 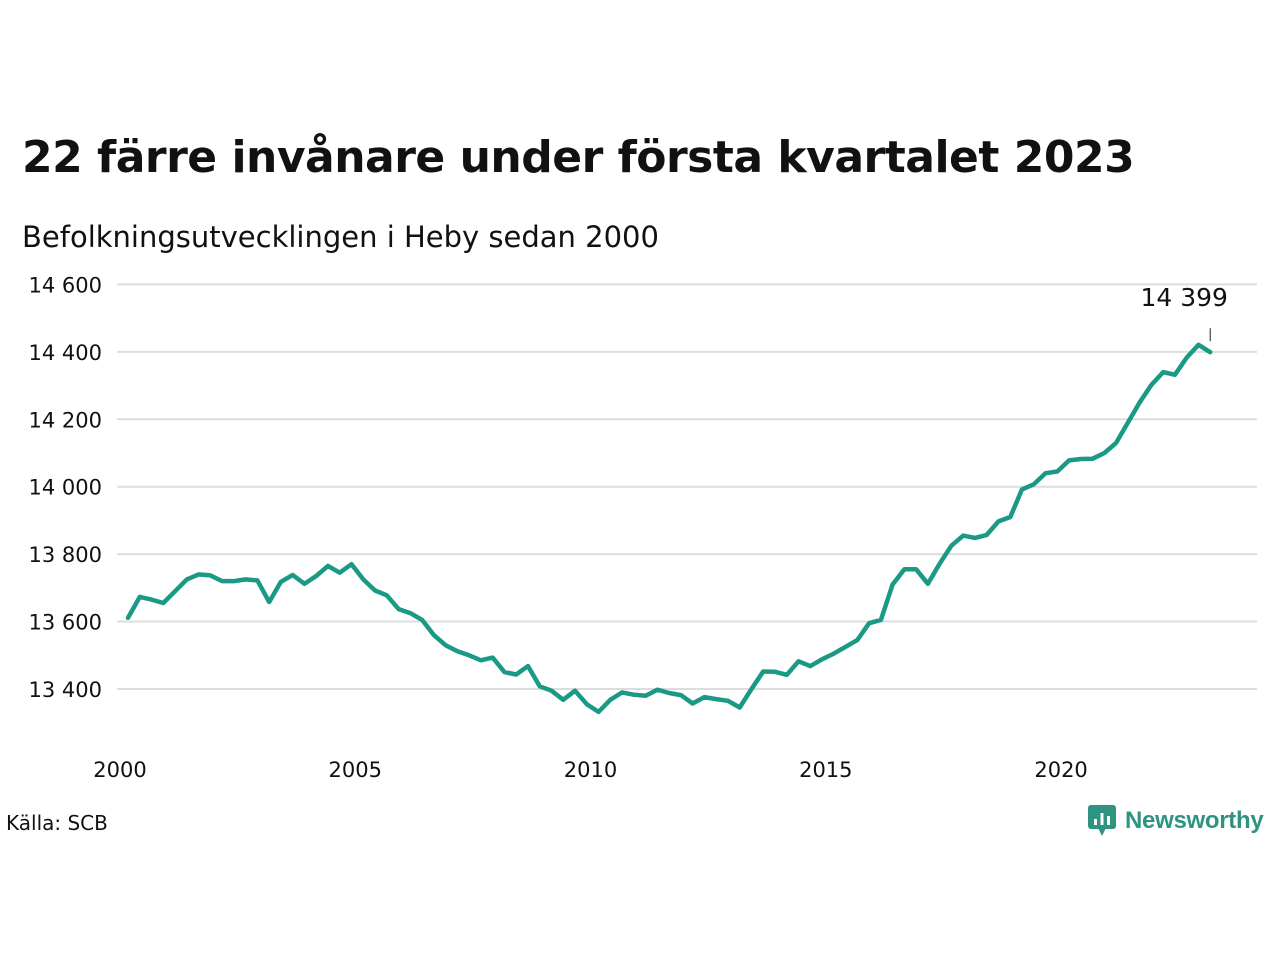 What do you see at coordinates (355, 770) in the screenshot?
I see `x-tick-label: 2005` at bounding box center [355, 770].